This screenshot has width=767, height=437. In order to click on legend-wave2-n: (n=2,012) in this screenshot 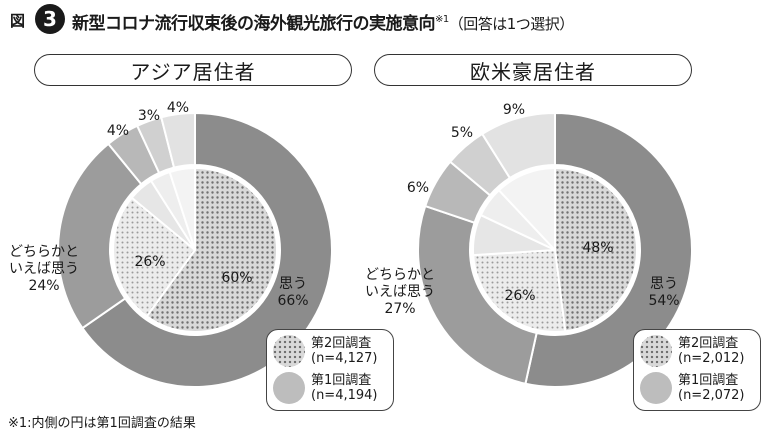, I will do `click(711, 358)`.